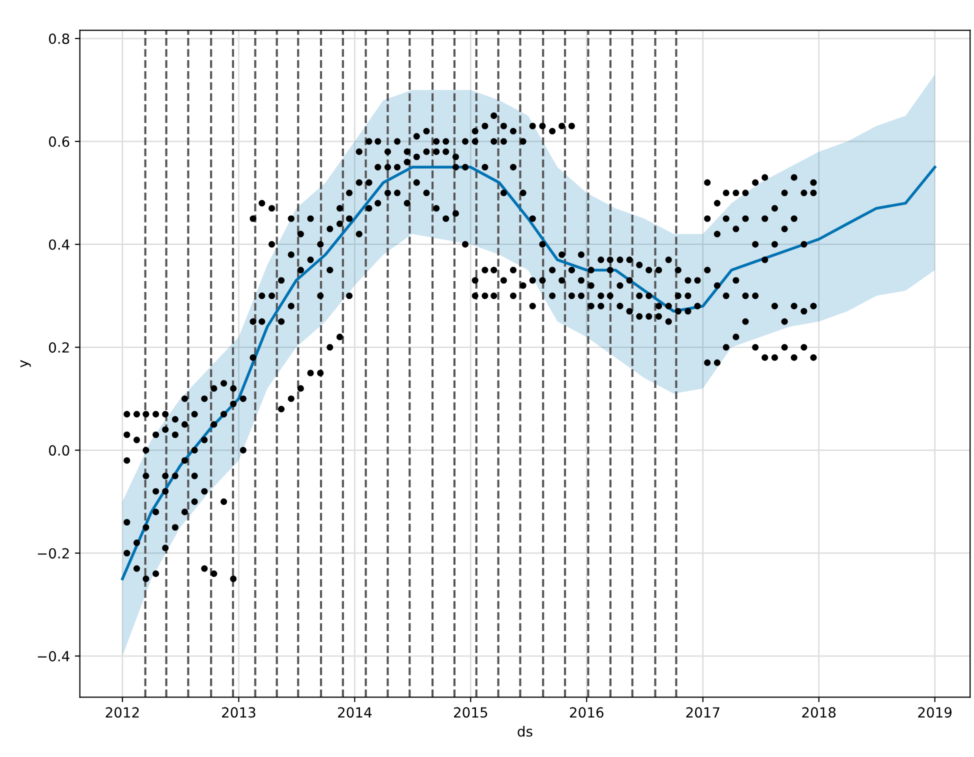  What do you see at coordinates (935, 712) in the screenshot?
I see `x-tick-label: 2019` at bounding box center [935, 712].